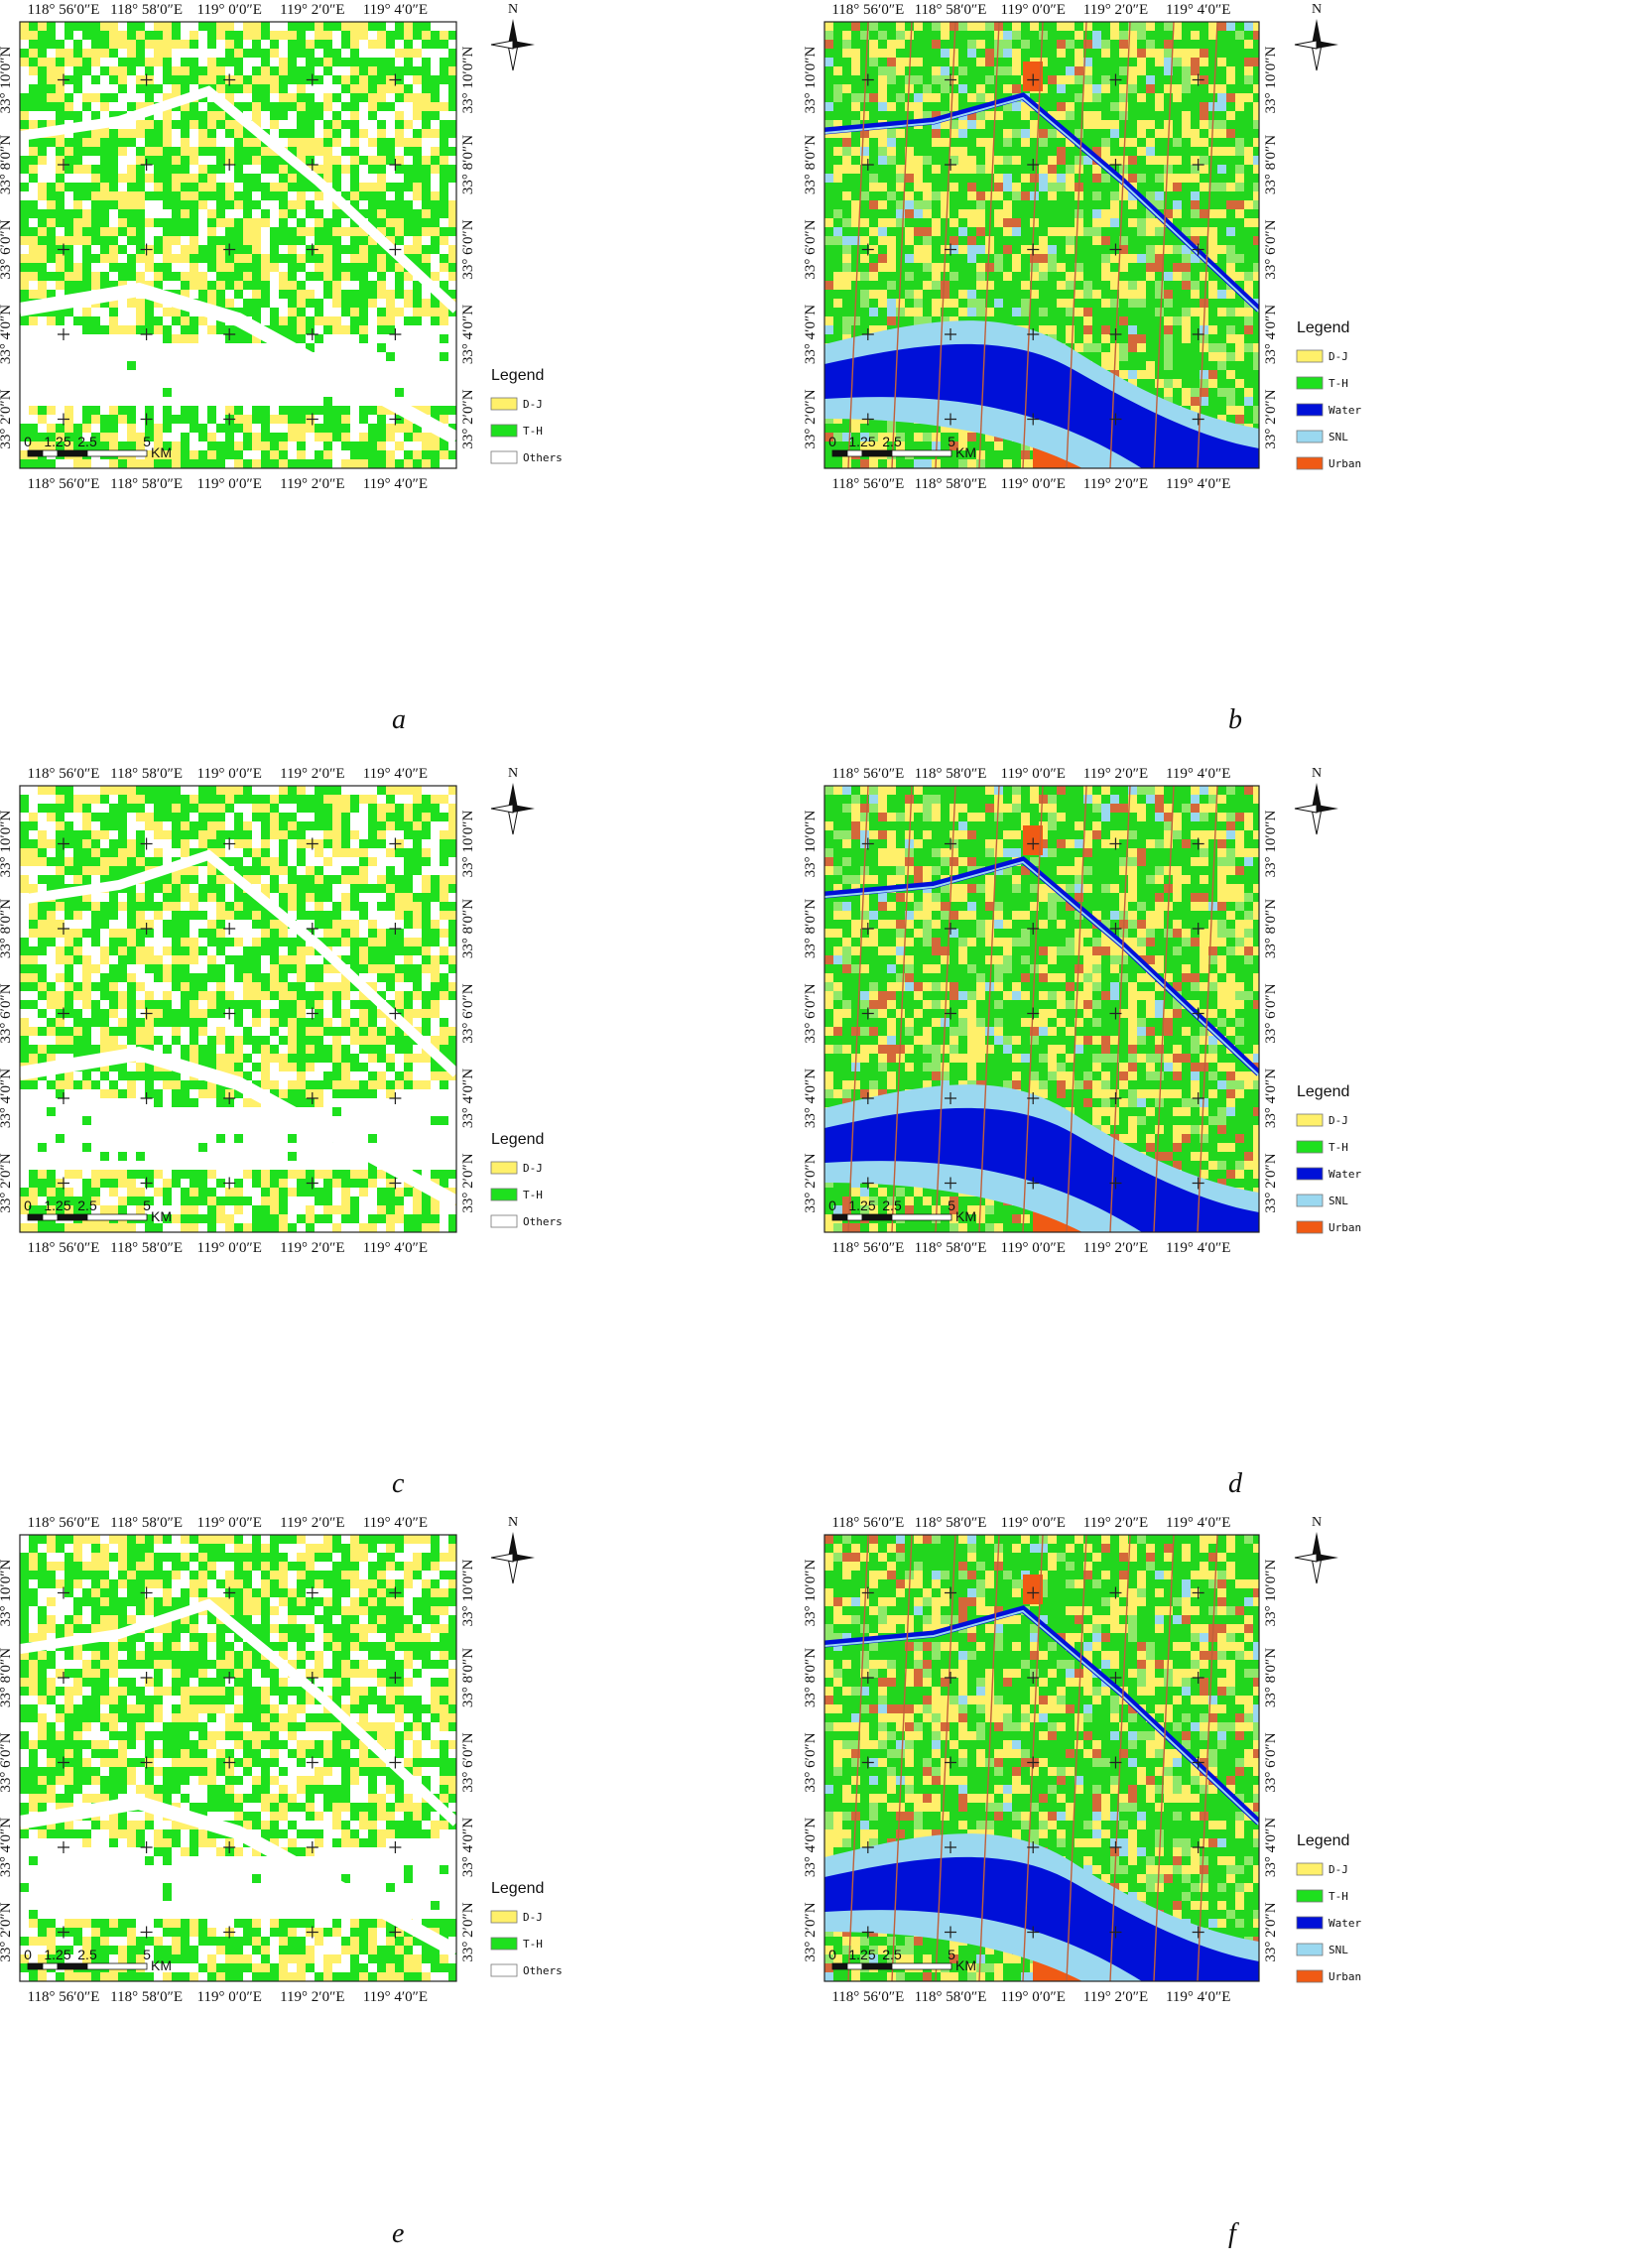 The width and height of the screenshot is (1645, 2268). What do you see at coordinates (1345, 410) in the screenshot?
I see `legend-label: Water` at bounding box center [1345, 410].